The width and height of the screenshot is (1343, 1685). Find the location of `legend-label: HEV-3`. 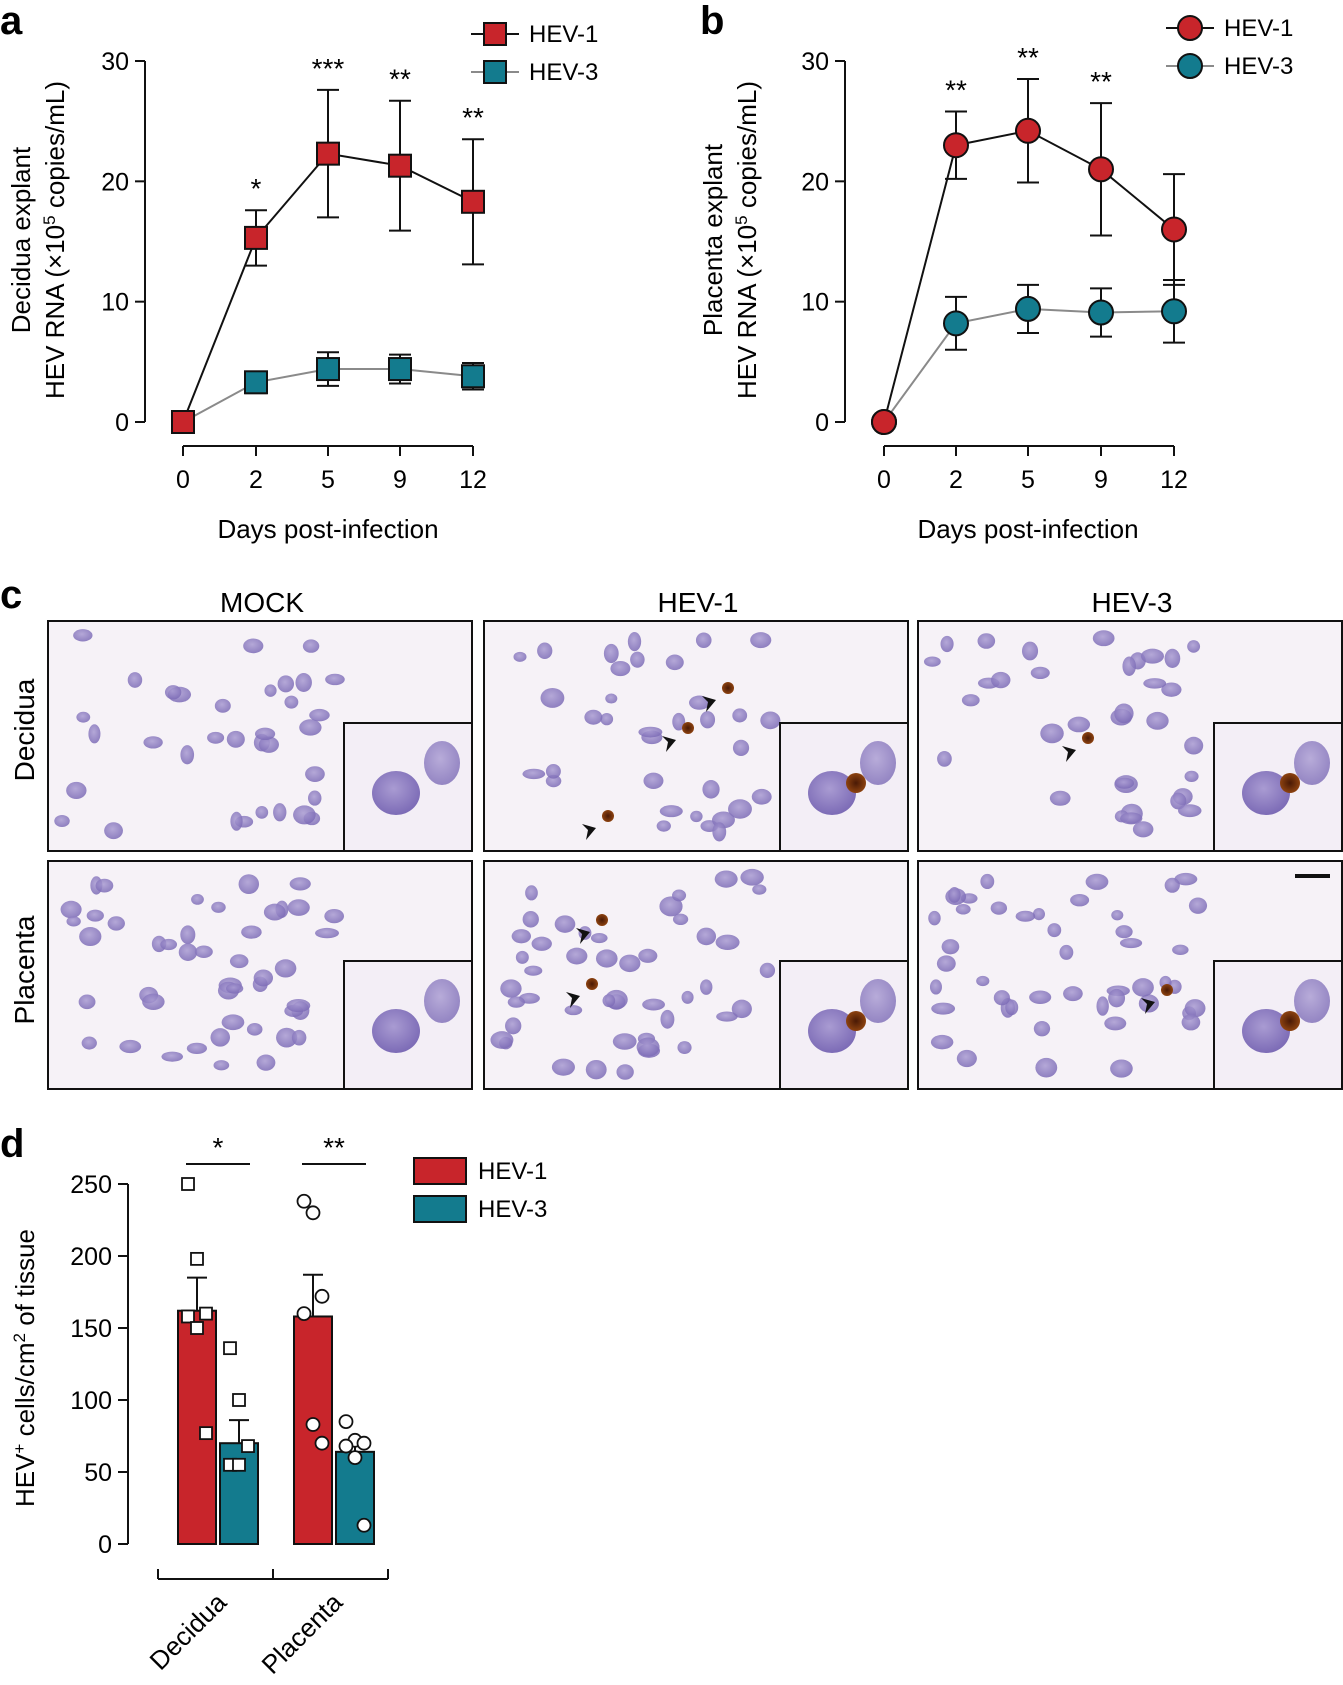

legend-label: HEV-3 is located at coordinates (1258, 66).